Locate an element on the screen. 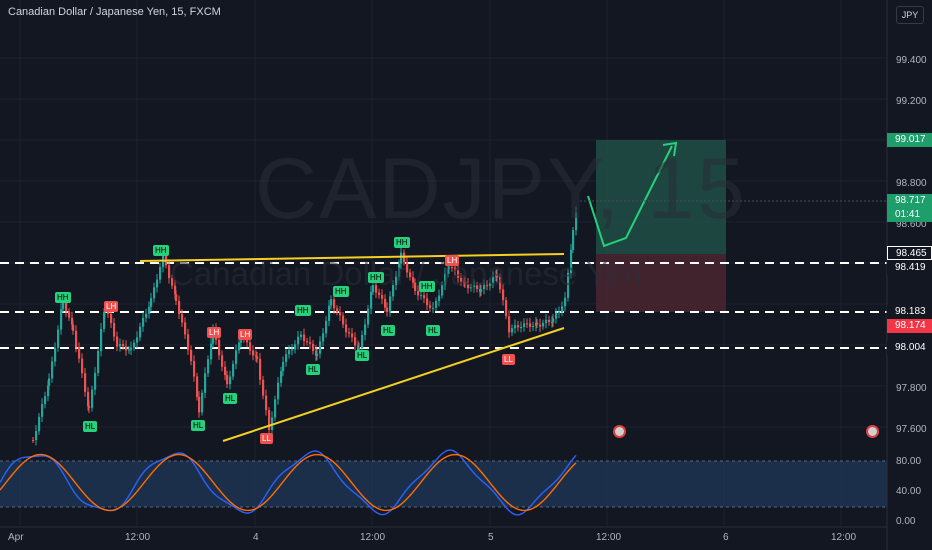  time-label: Apr is located at coordinates (16, 537).